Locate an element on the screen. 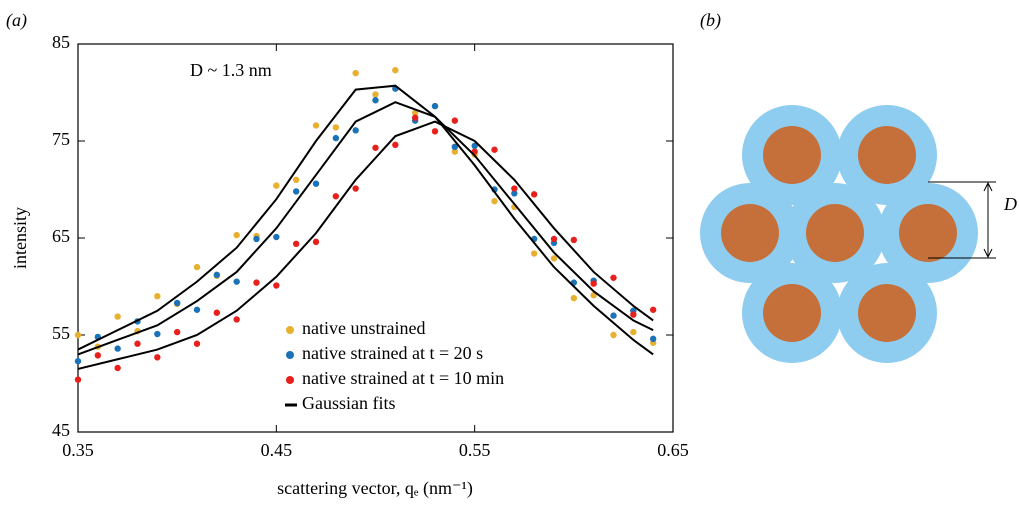 The width and height of the screenshot is (1019, 507). packing-diagram is located at coordinates (848, 234).